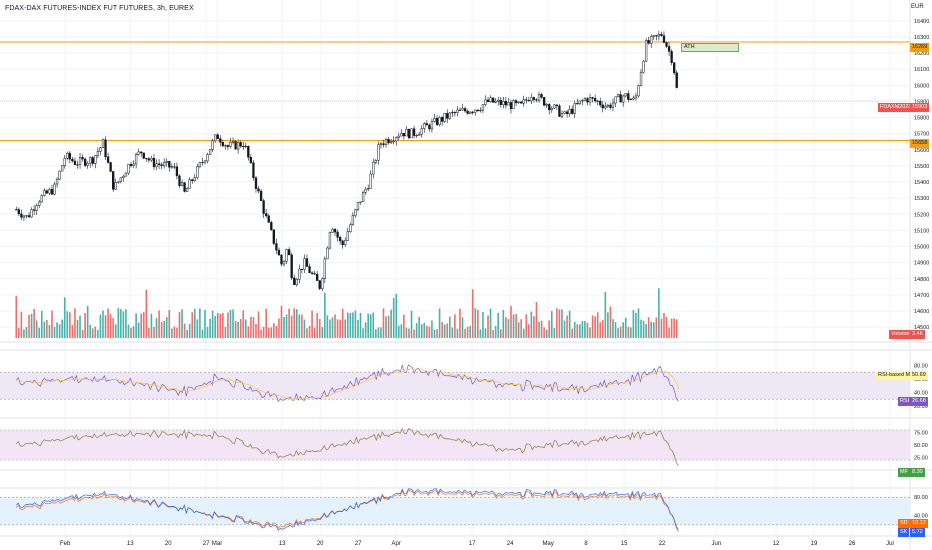 This screenshot has height=550, width=932. Describe the element at coordinates (455, 511) in the screenshot. I see `stoch-band` at that location.